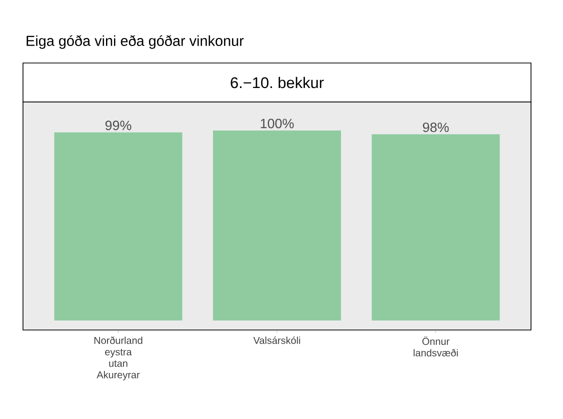 This screenshot has width=563, height=419. What do you see at coordinates (135, 42) in the screenshot?
I see `chart-title: Eiga góða vini eða góðar vinkonur` at bounding box center [135, 42].